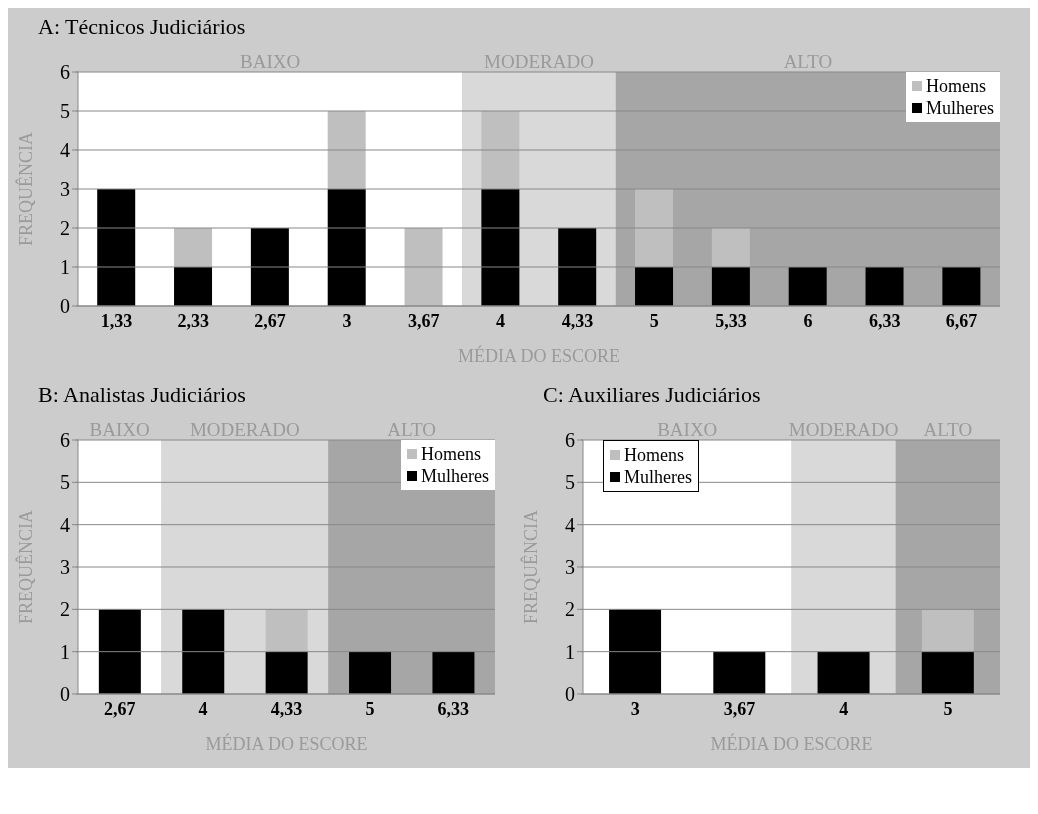  Describe the element at coordinates (142, 27) in the screenshot. I see `chart-title: A: Técnicos Judiciários` at that location.